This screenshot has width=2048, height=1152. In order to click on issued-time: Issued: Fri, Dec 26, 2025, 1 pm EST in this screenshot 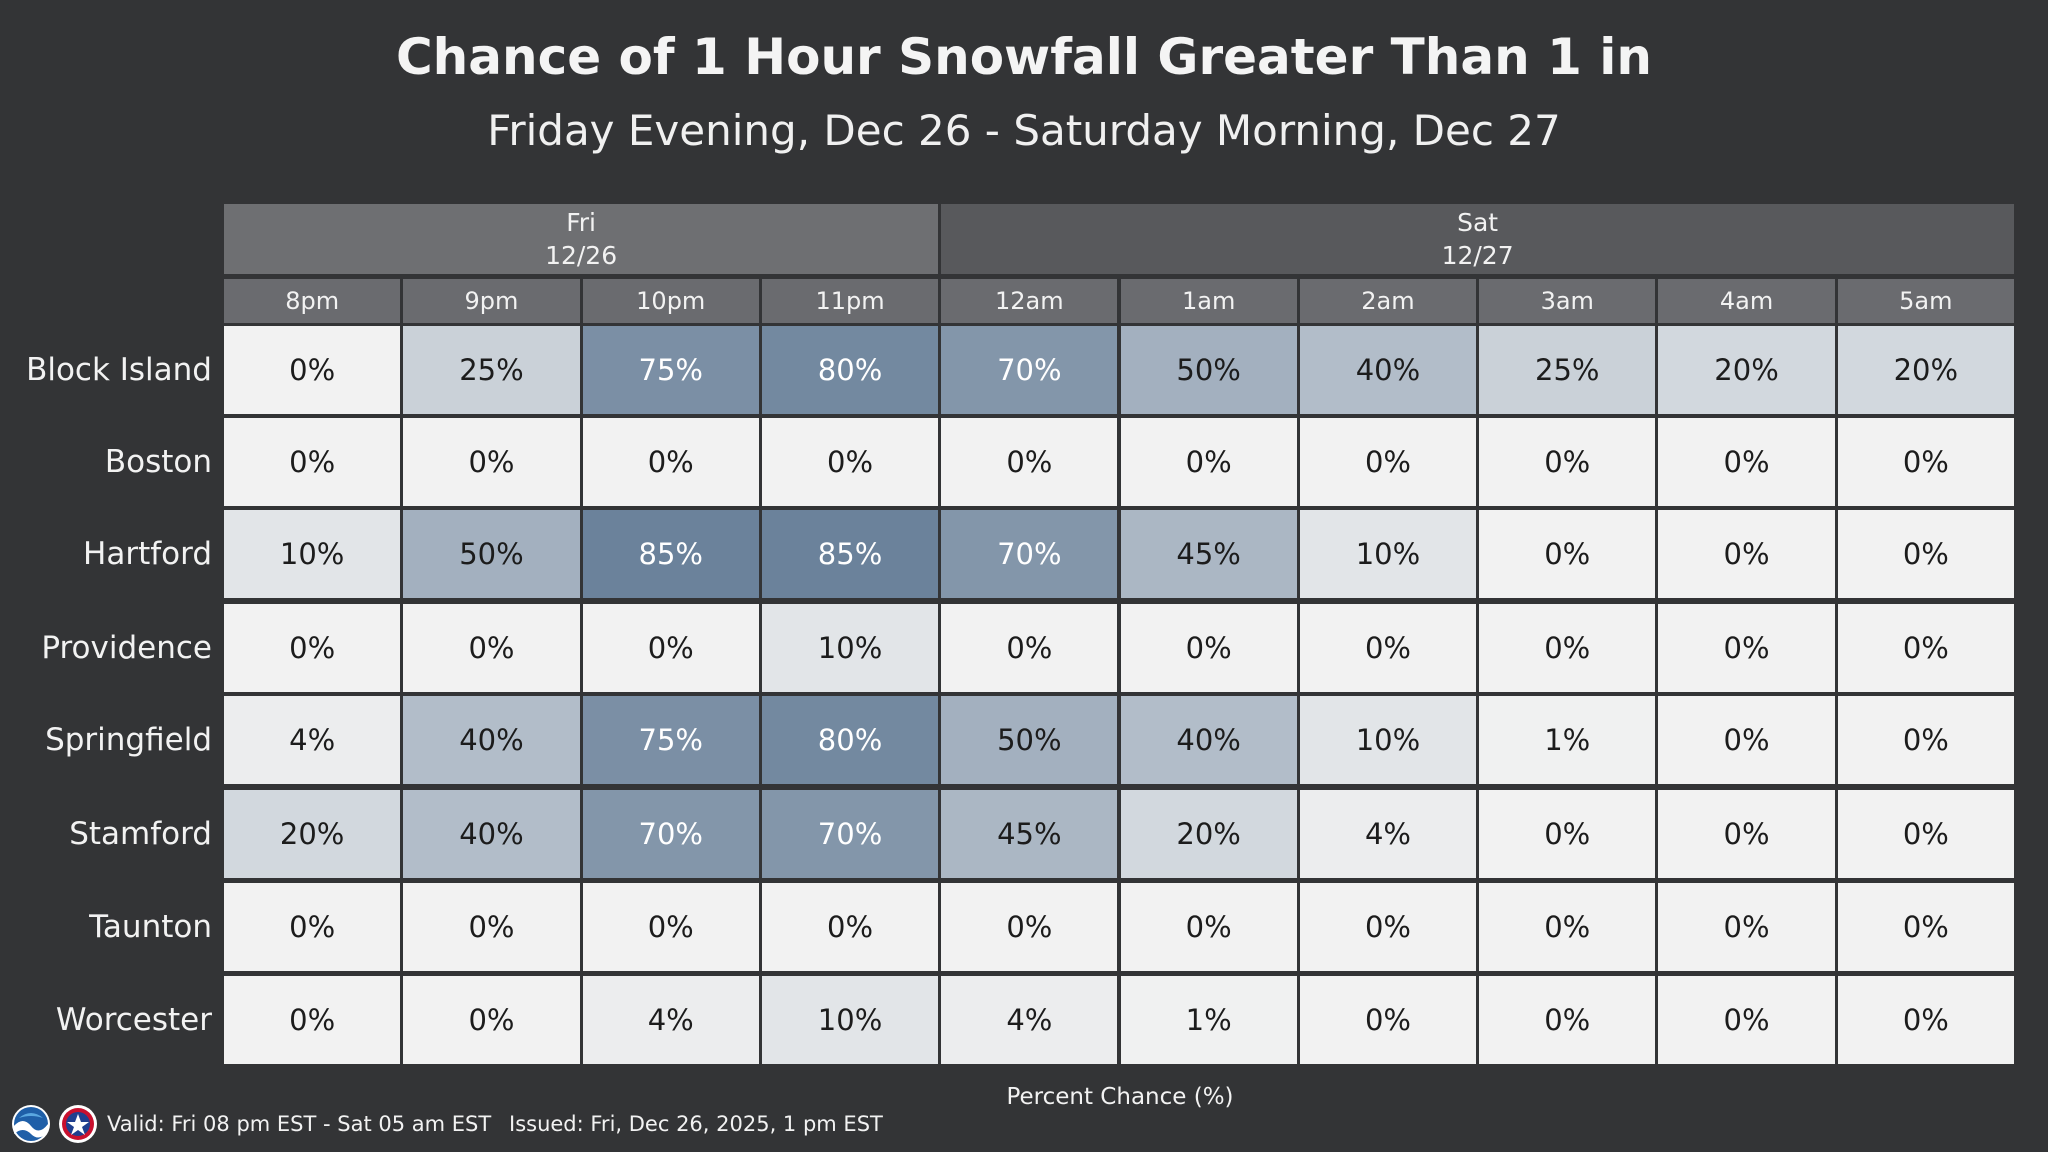, I will do `click(696, 1124)`.